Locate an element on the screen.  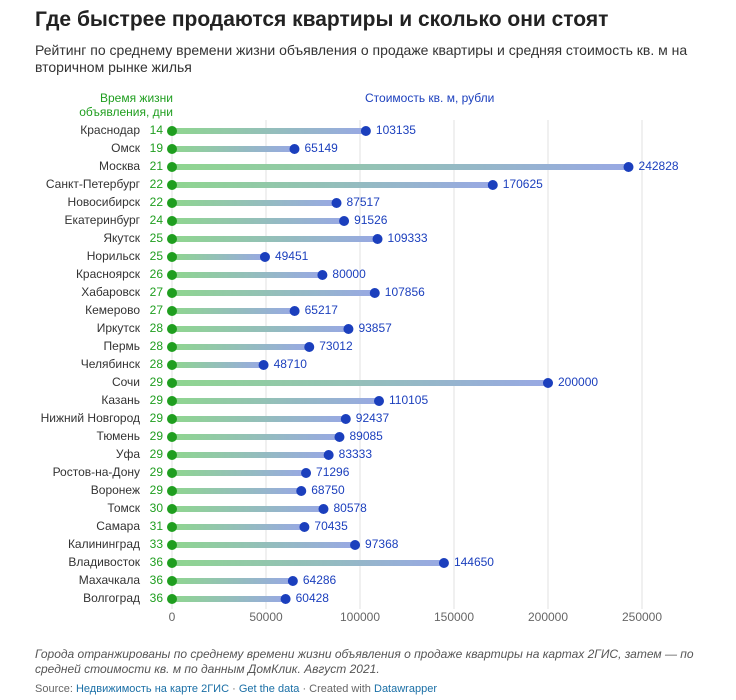
category-label: Ростов-на-Дону is located at coordinates (96, 472).